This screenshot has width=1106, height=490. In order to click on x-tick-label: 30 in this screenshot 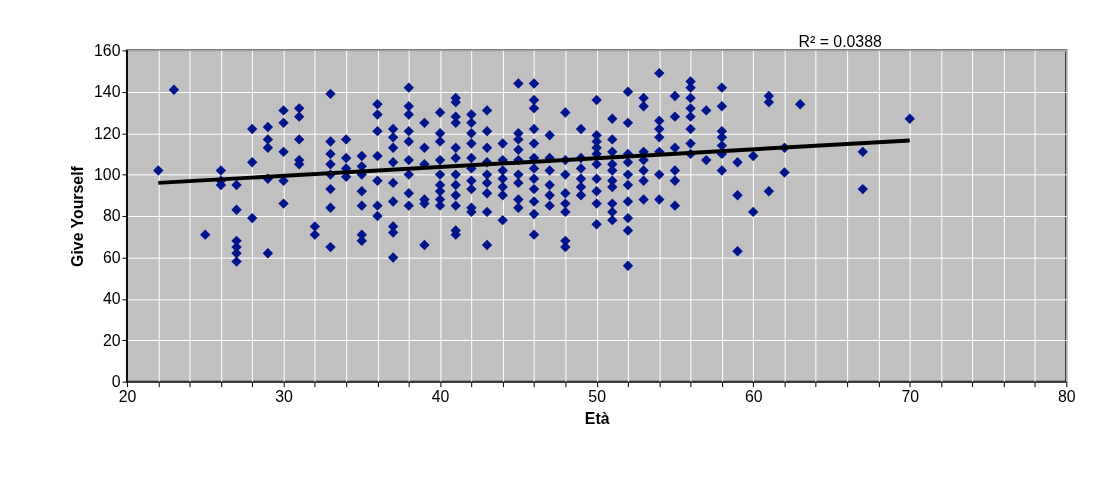, I will do `click(284, 397)`.